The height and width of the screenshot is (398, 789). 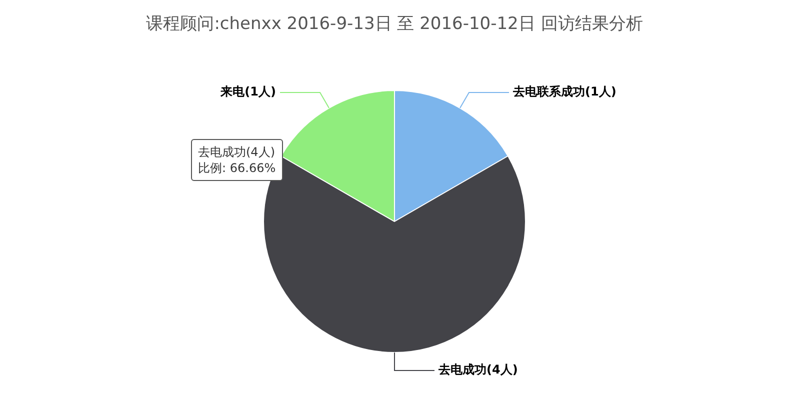 What do you see at coordinates (564, 91) in the screenshot?
I see `slice-label: 去电联系成功(1人)` at bounding box center [564, 91].